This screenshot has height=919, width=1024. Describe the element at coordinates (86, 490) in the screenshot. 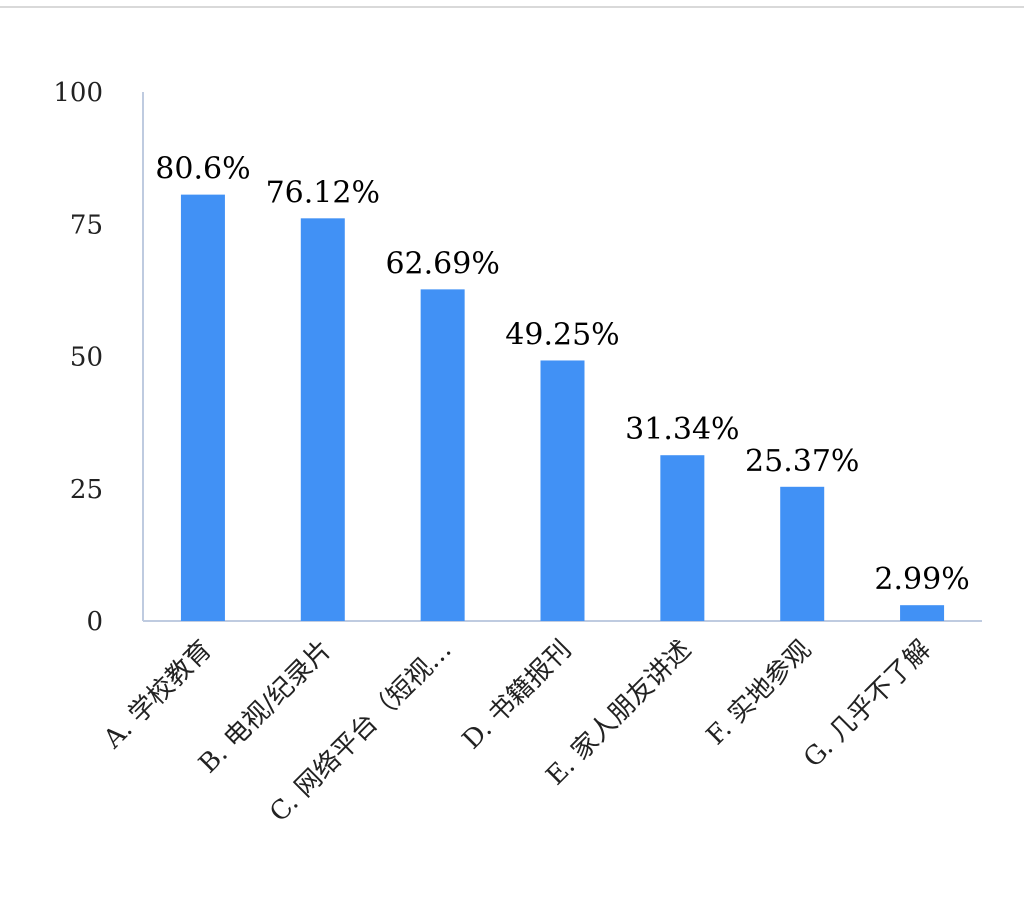

I see `y-tick-label: 25` at that location.